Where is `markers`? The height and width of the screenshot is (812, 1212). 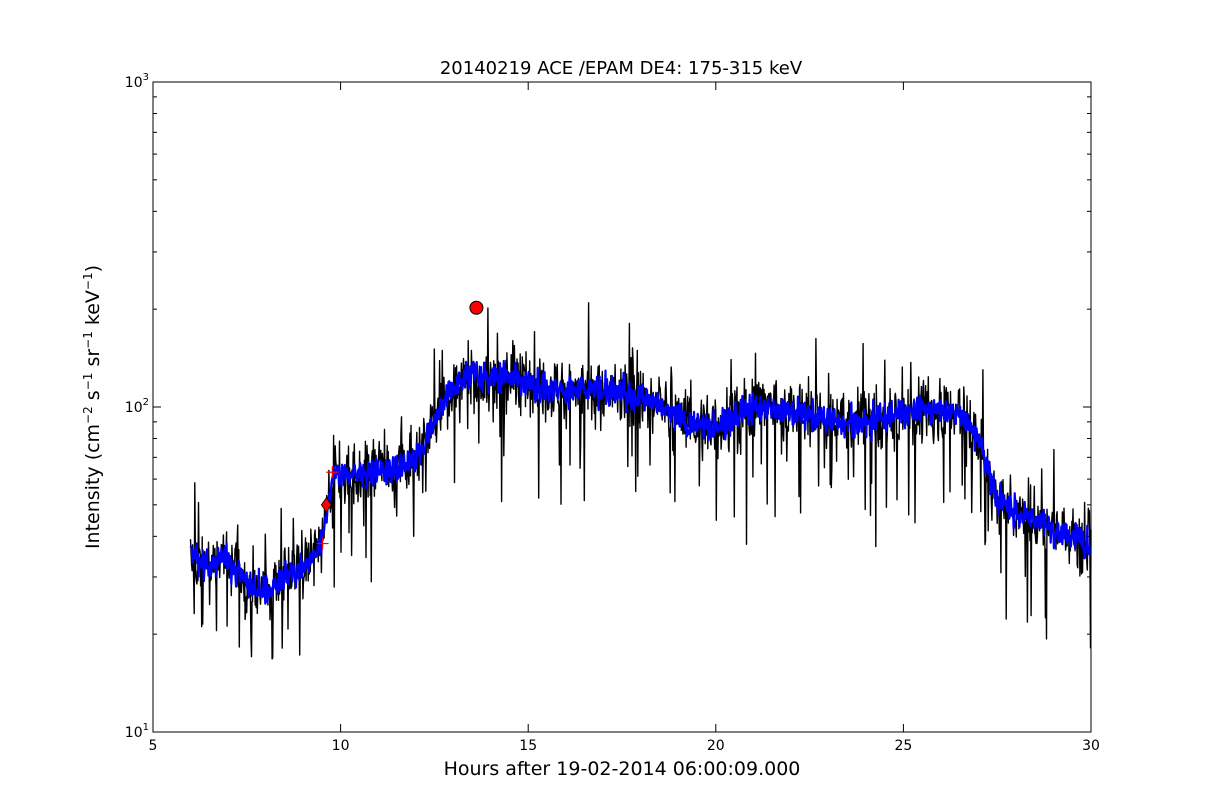 markers is located at coordinates (400, 425).